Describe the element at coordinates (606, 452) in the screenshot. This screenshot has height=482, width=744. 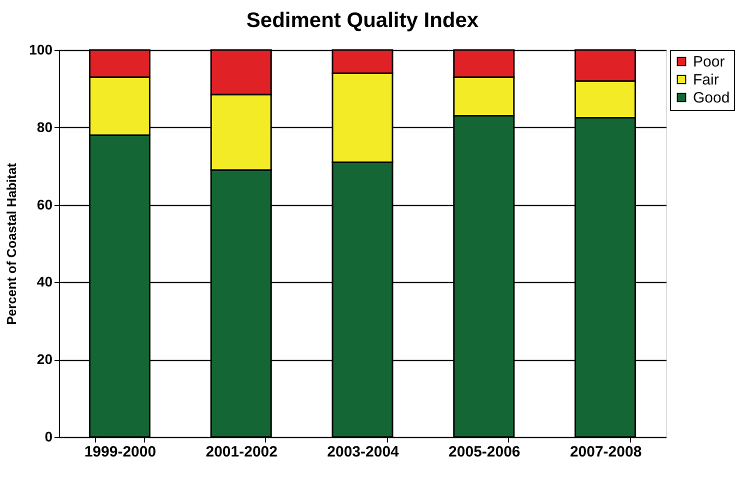
I see `x-tick-label: 2007-2008` at that location.